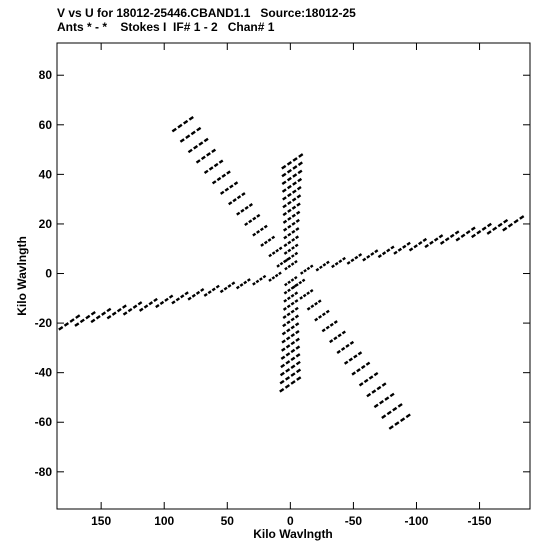 This screenshot has width=540, height=547. I want to click on x-tick-label: 0, so click(290, 521).